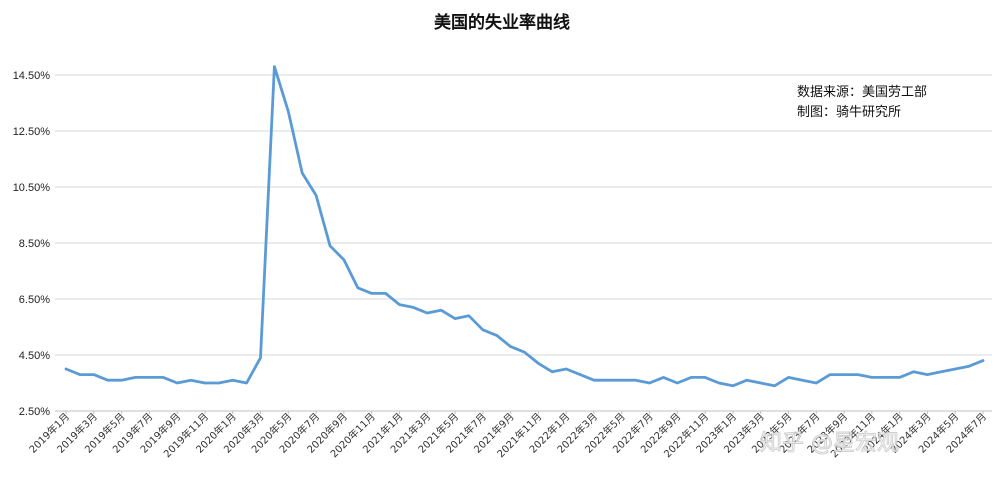 The height and width of the screenshot is (487, 1005). Describe the element at coordinates (32, 188) in the screenshot. I see `y-tick-label: 10.50%` at that location.